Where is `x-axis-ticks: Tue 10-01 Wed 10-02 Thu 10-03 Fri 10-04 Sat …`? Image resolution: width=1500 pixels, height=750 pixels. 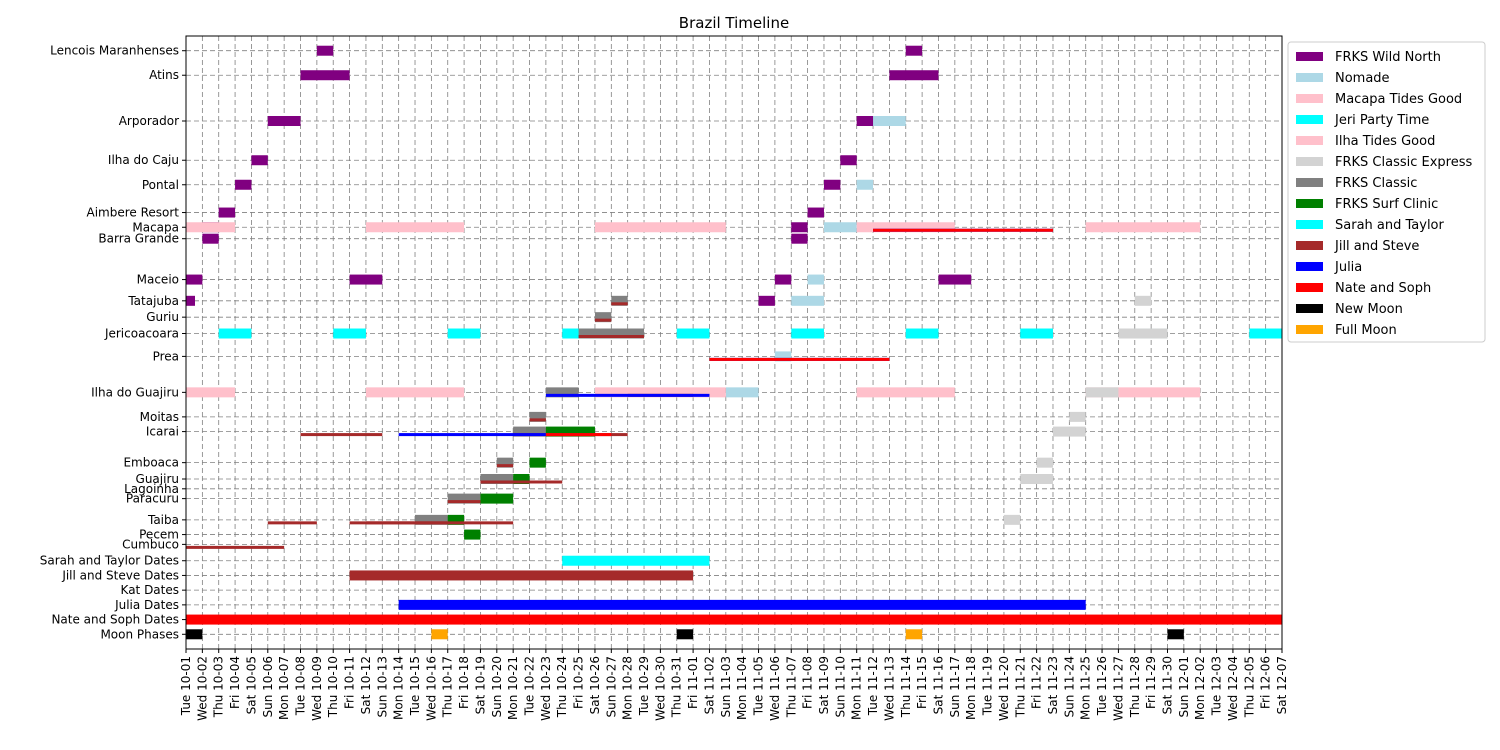
x-axis-ticks: Tue 10-01 Wed 10-02 Thu 10-03 Fri 10-04 Sat … is located at coordinates (734, 685).